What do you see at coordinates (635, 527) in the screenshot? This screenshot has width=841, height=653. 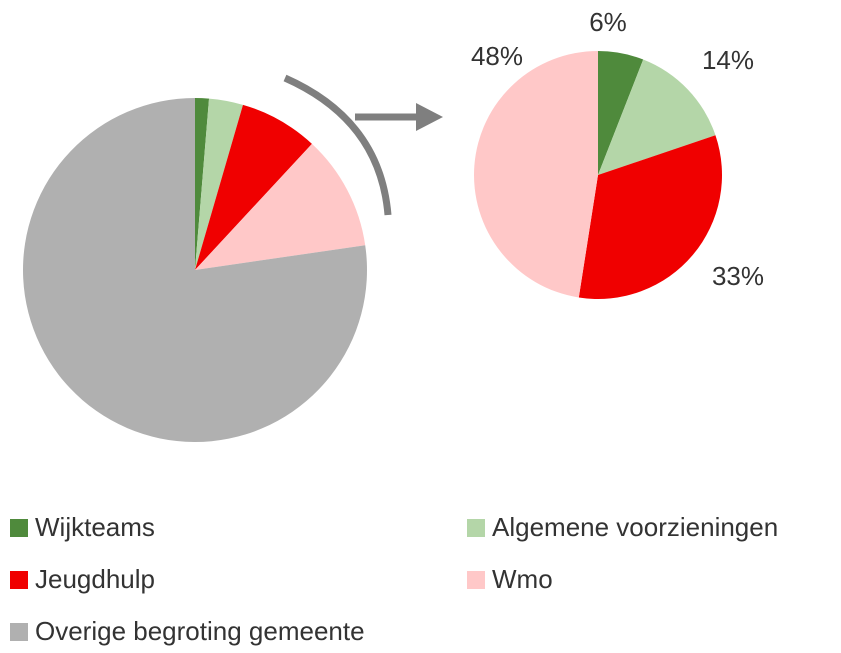 I see `legend-label: Algemene voorzieningen` at bounding box center [635, 527].